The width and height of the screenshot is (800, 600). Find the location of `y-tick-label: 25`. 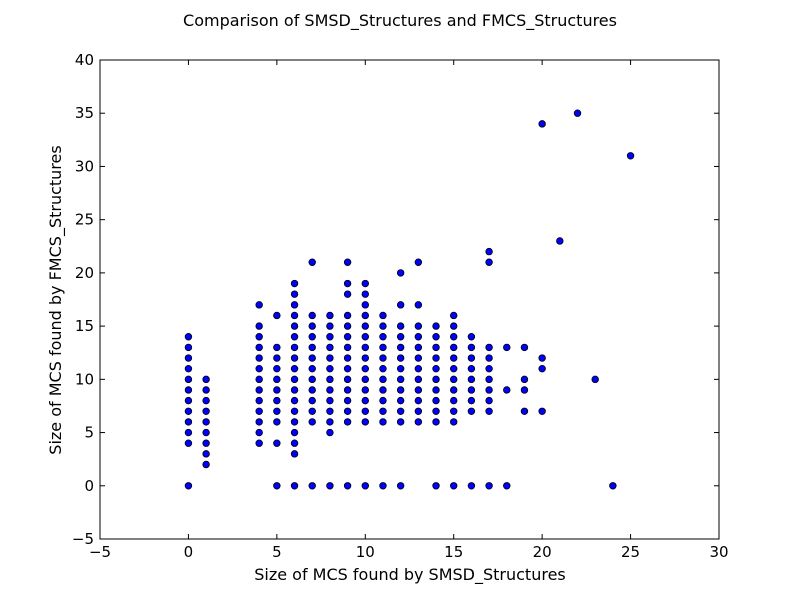

y-tick-label: 25 is located at coordinates (84, 220).